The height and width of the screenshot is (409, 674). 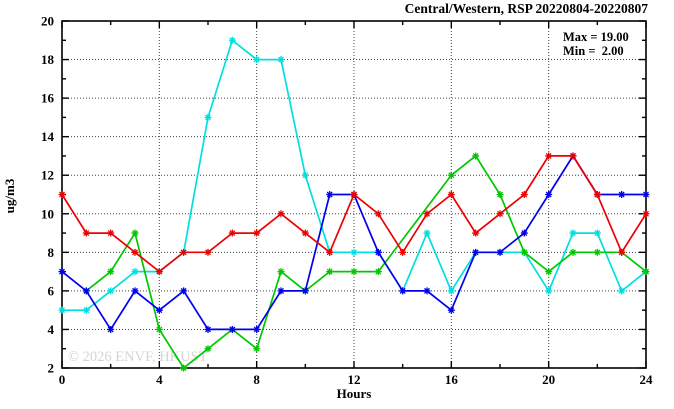 What do you see at coordinates (647, 379) in the screenshot?
I see `x-tick-label: 24` at bounding box center [647, 379].